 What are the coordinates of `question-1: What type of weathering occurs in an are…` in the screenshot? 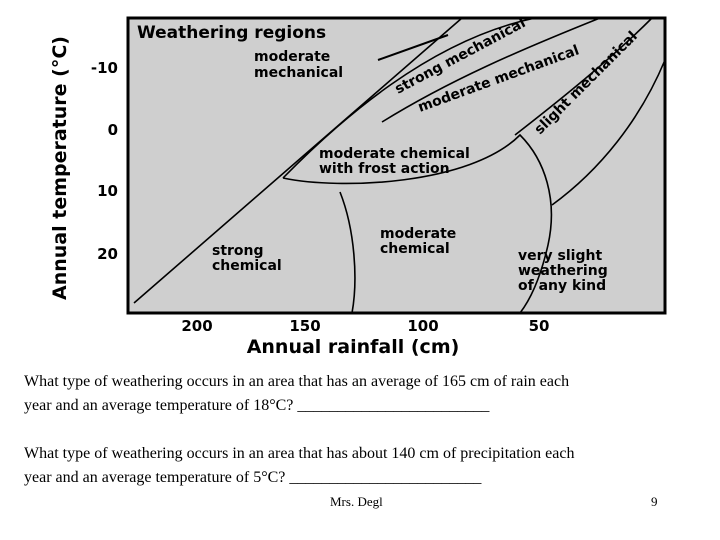 It's located at (369, 394).